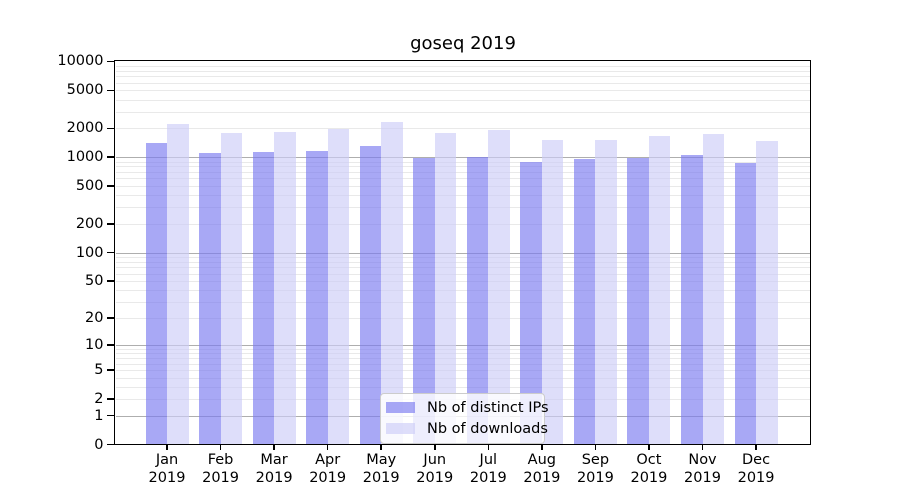 The image size is (900, 500). Describe the element at coordinates (231, 288) in the screenshot. I see `bar-downloads-feb` at that location.